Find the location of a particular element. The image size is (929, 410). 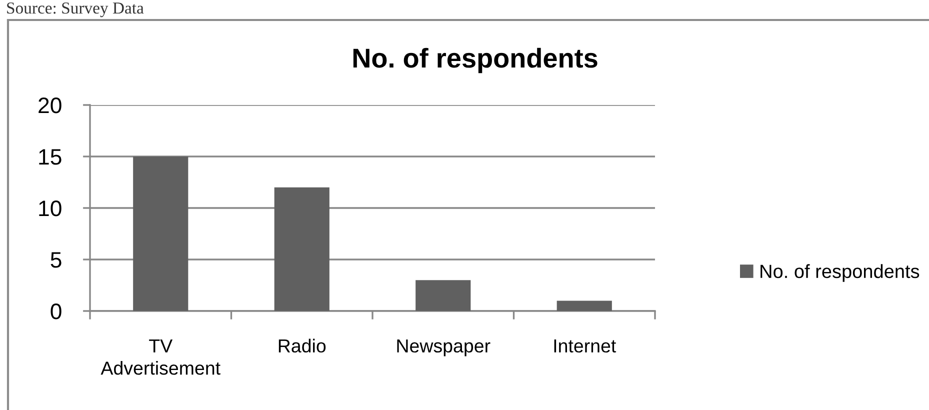

y-tick-label: 10 is located at coordinates (50, 208).